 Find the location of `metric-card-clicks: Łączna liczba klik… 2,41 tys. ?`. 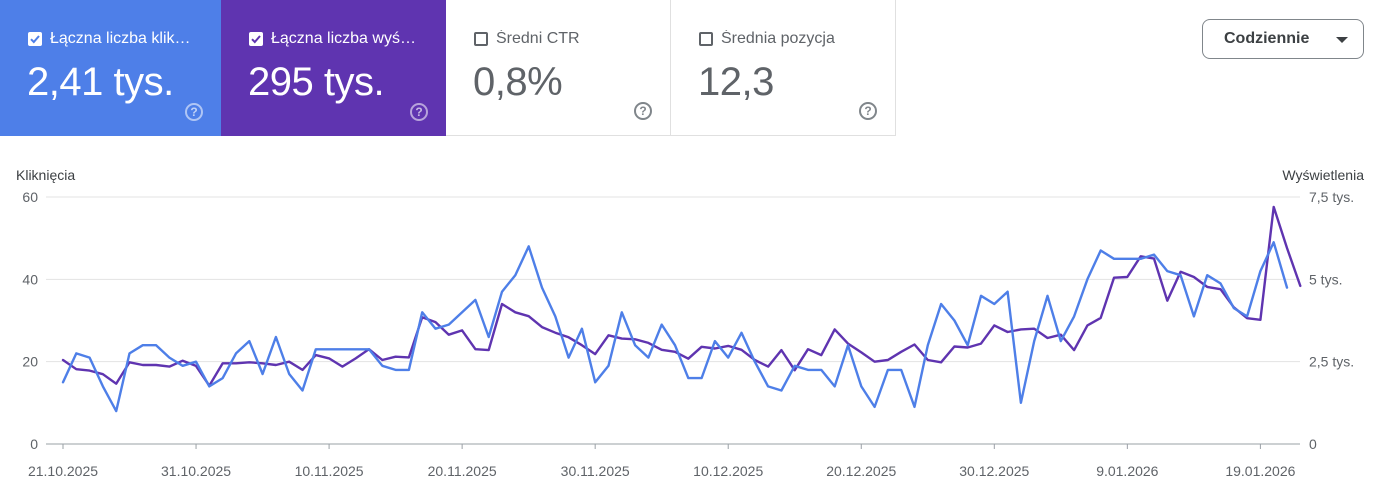

metric-card-clicks: Łączna liczba klik… 2,41 tys. ? is located at coordinates (110, 68).